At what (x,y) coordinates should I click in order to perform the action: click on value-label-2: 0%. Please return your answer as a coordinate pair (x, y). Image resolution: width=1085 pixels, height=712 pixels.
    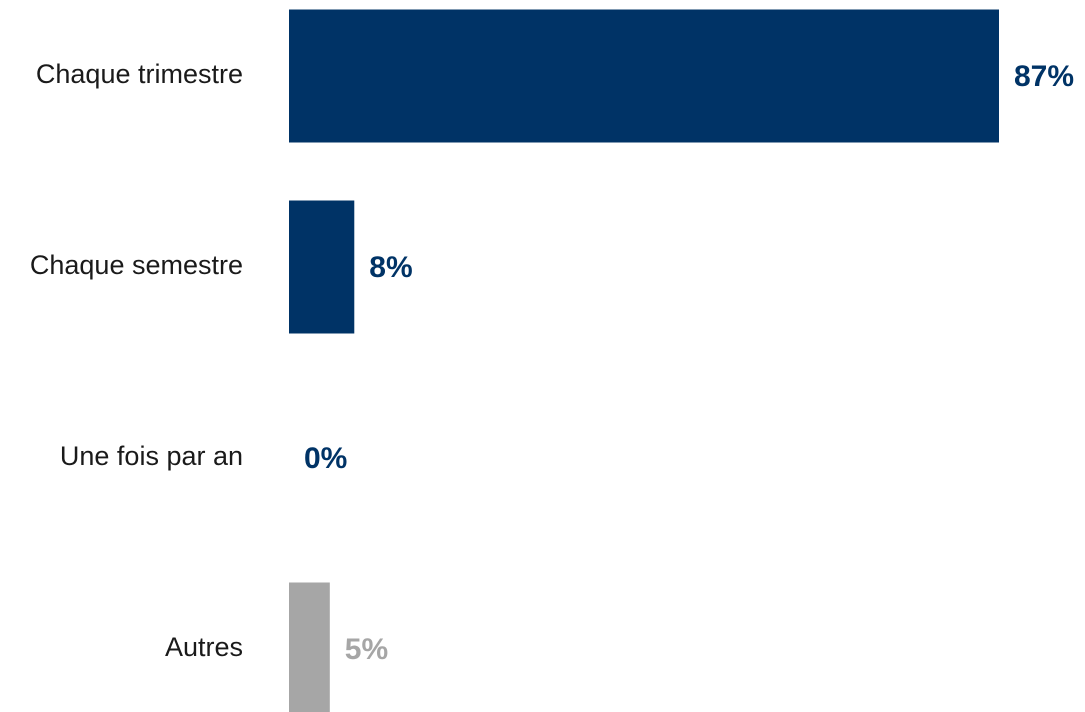
    Looking at the image, I should click on (325, 458).